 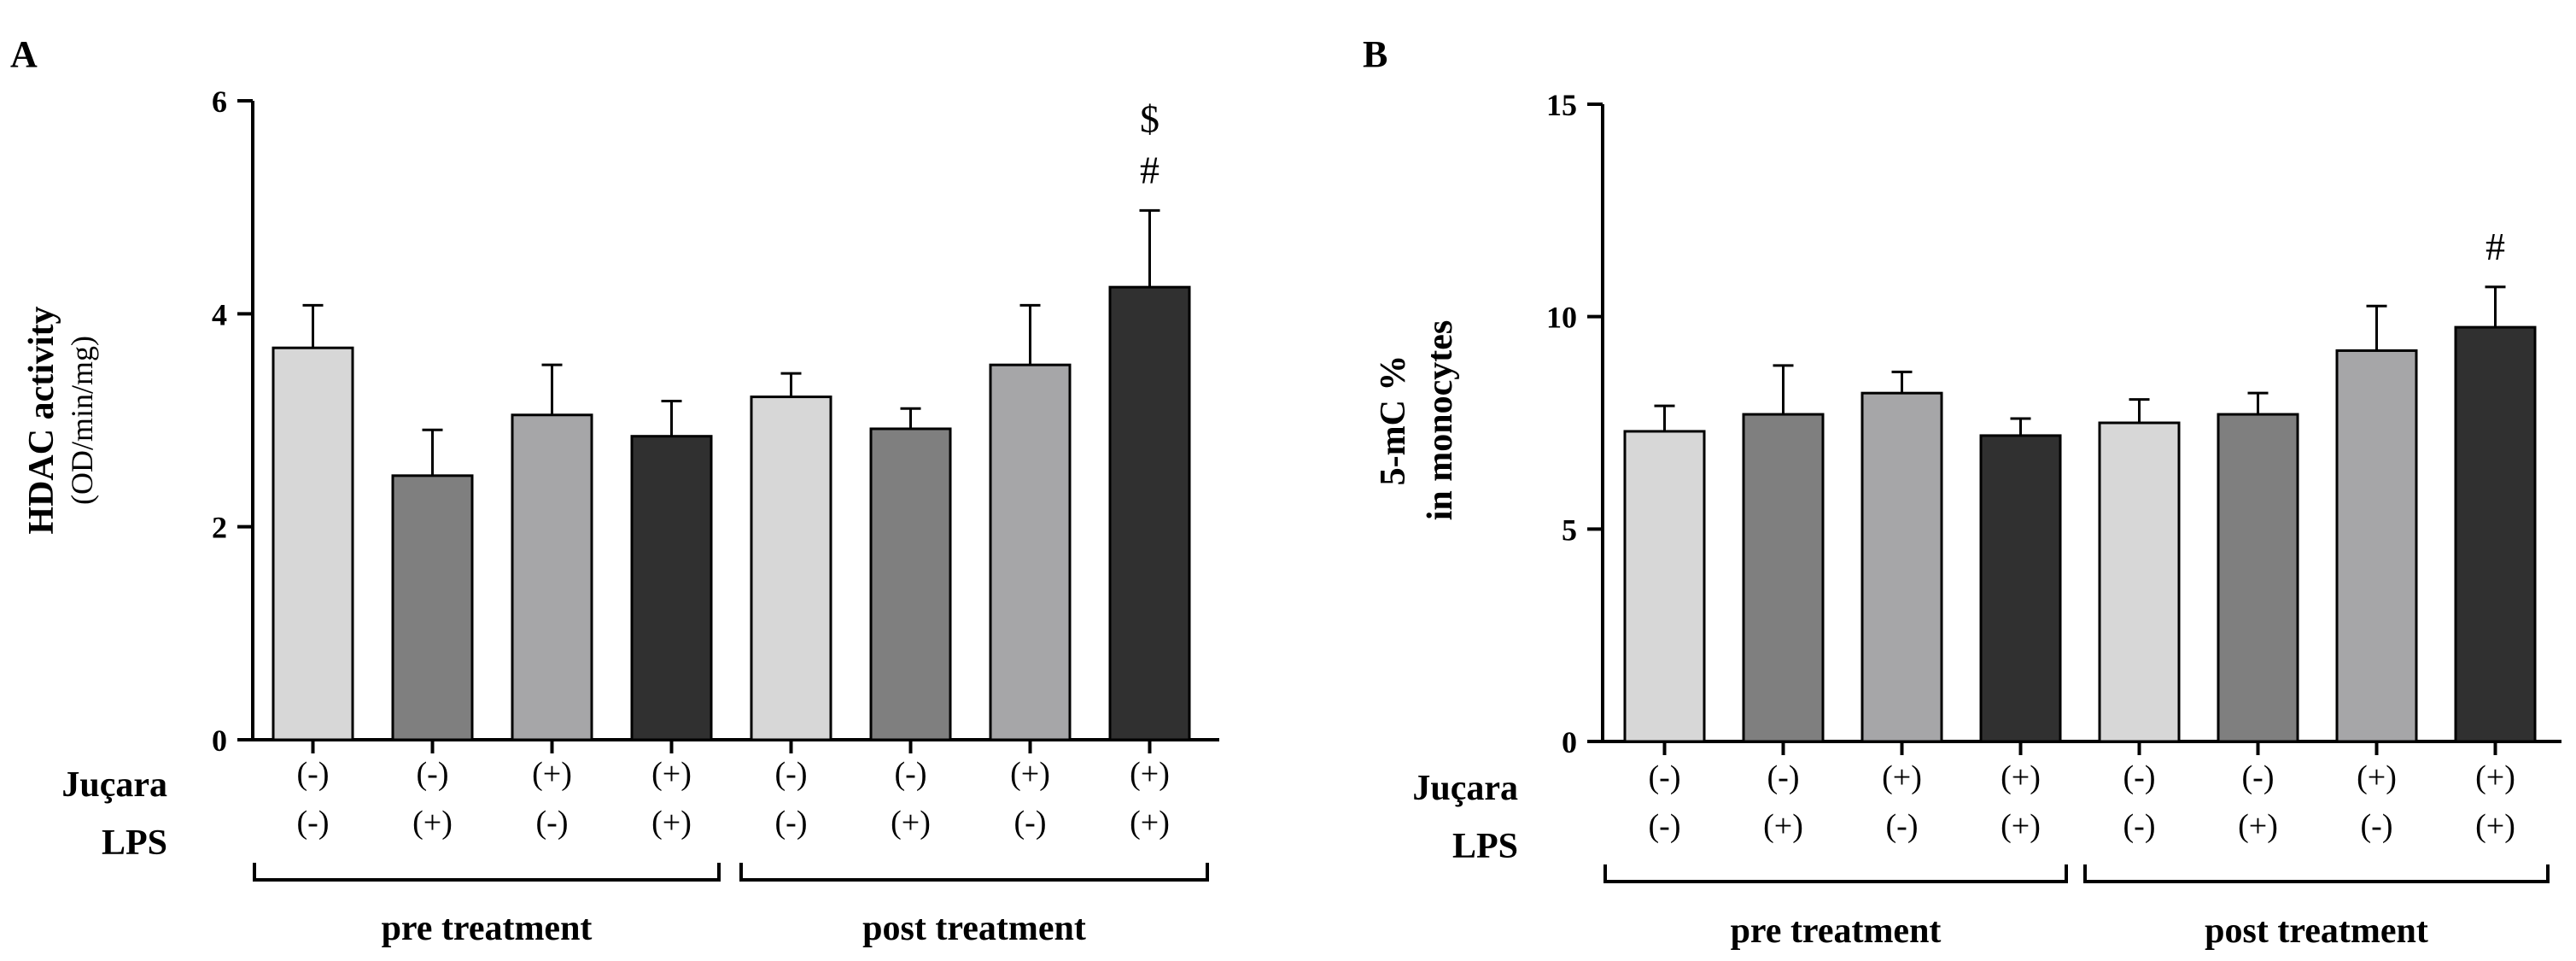 I want to click on y-axis-sublabel: in monocytes, so click(x=1440, y=420).